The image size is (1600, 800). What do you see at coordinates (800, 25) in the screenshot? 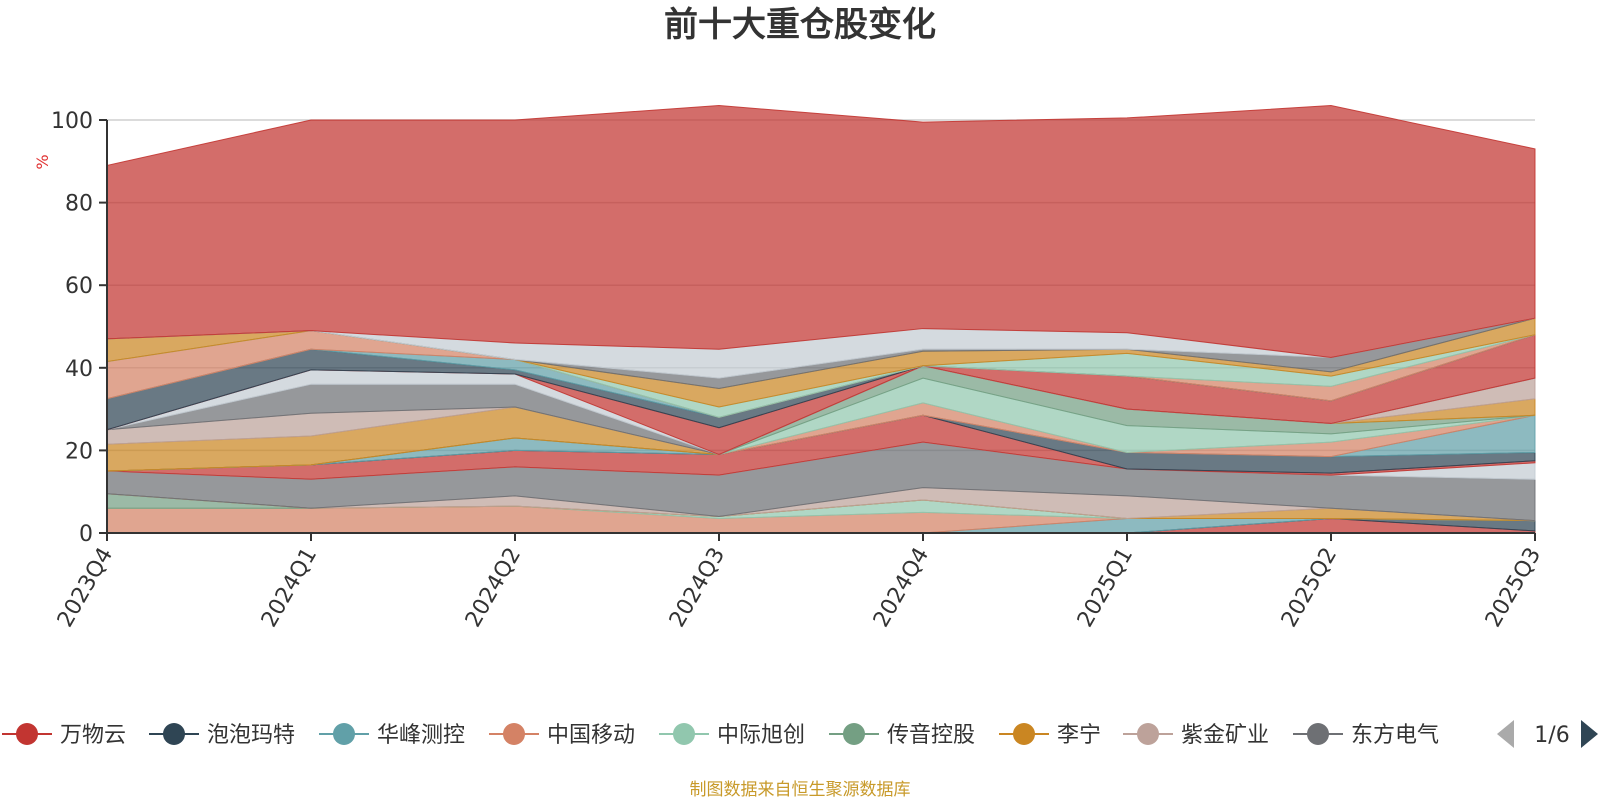
I see `chart-title: 前十大重仓股变化` at bounding box center [800, 25].